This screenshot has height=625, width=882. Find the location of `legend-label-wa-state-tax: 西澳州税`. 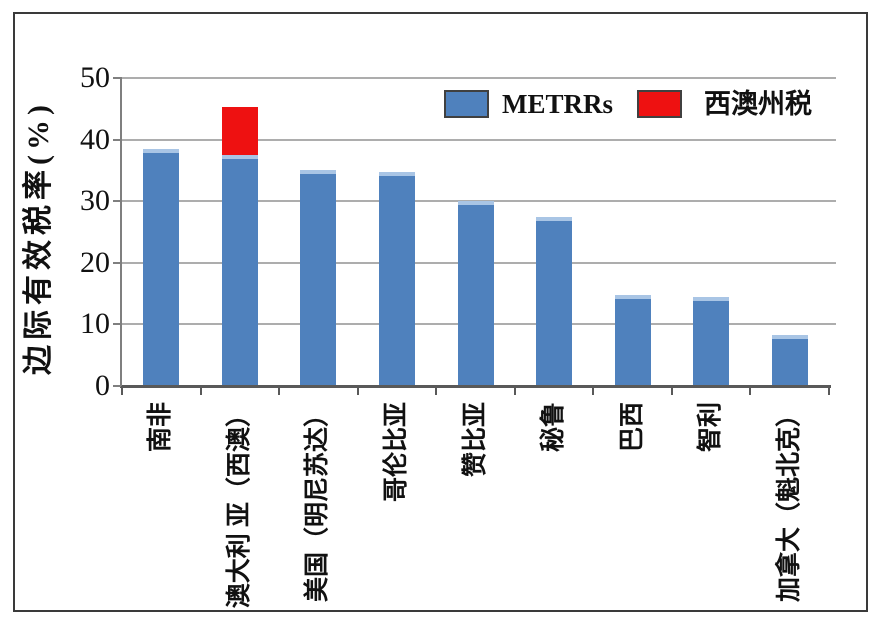

legend-label-wa-state-tax: 西澳州税 is located at coordinates (758, 104).